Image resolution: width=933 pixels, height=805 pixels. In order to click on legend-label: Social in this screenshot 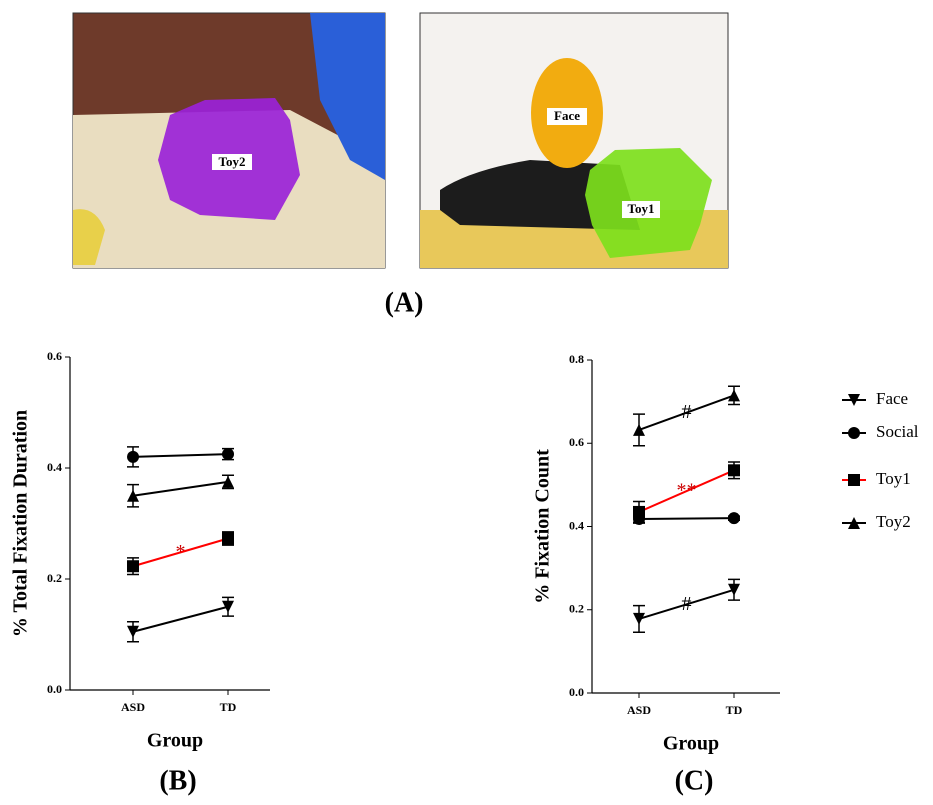, I will do `click(897, 431)`.